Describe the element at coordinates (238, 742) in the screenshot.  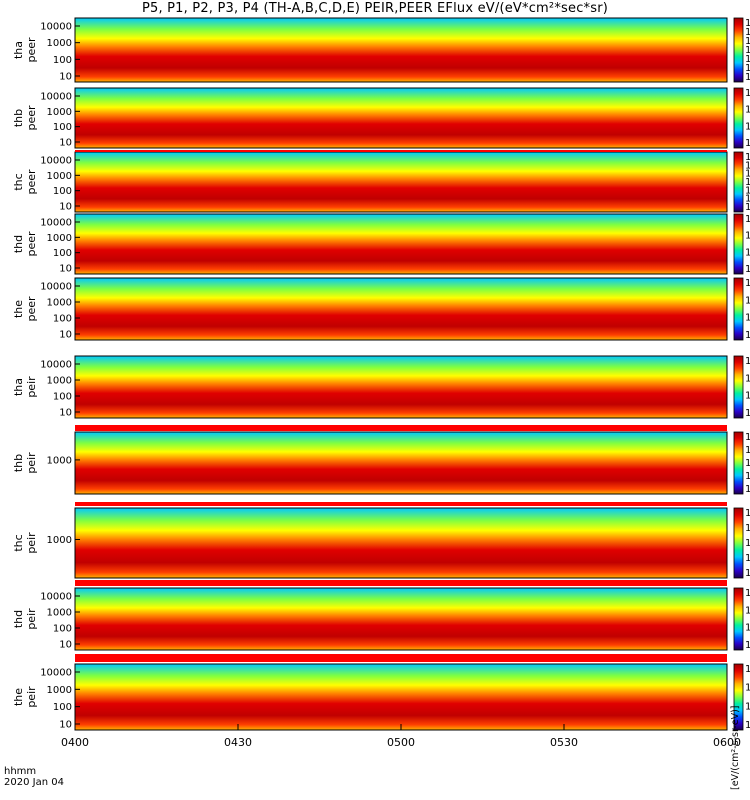
I see `x-tick-label: 0430` at that location.